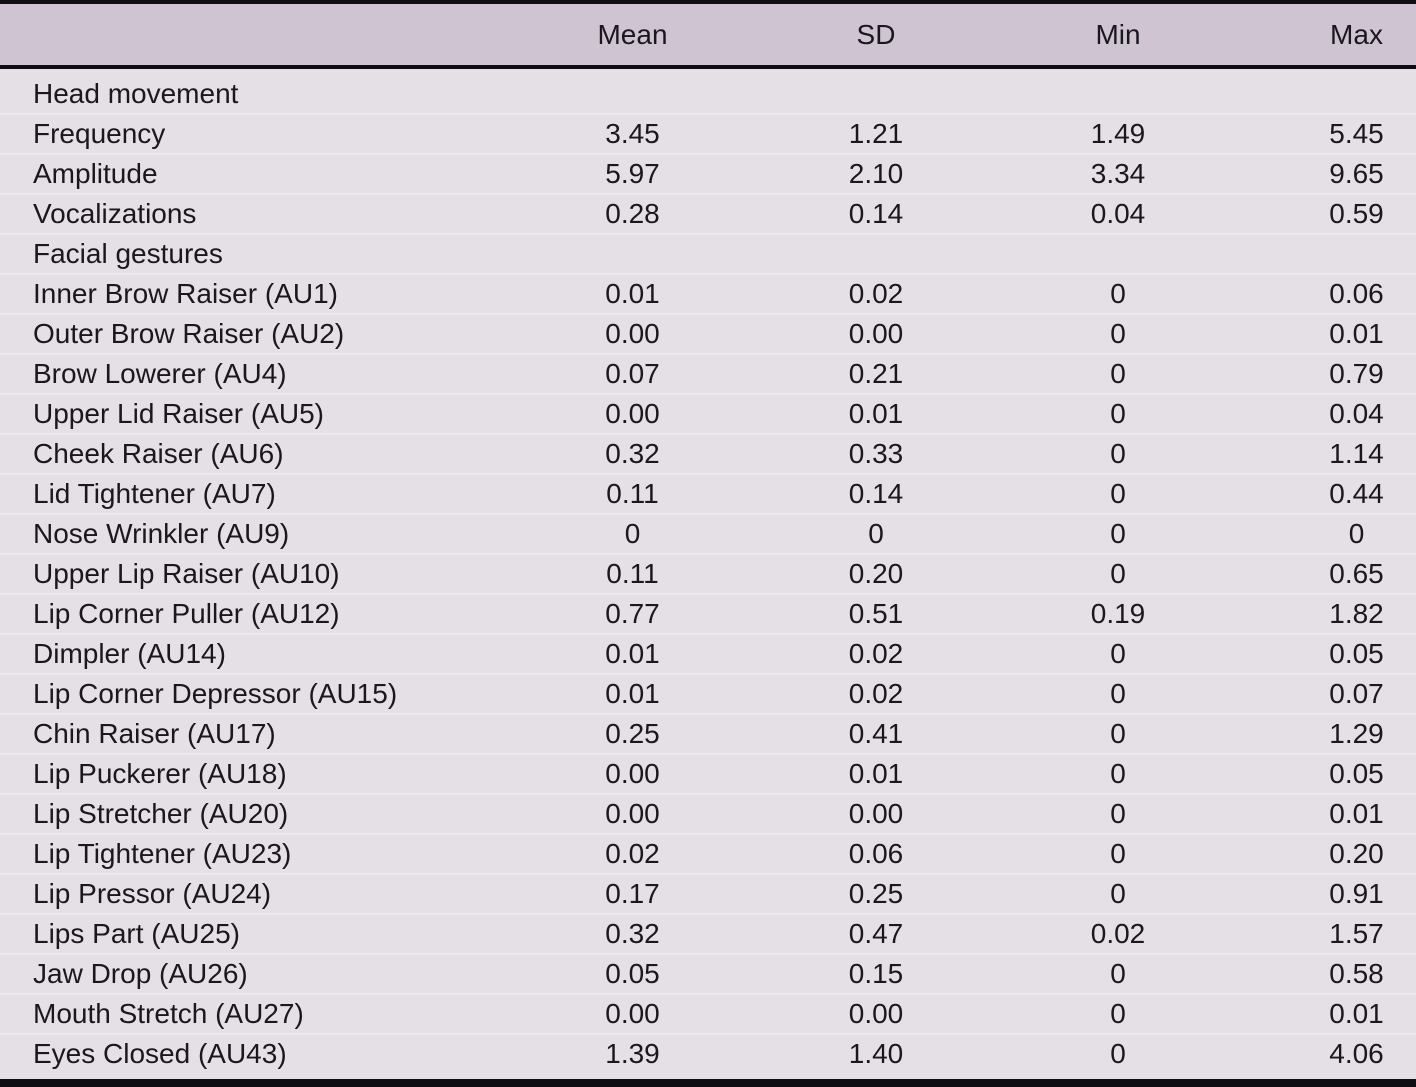  I want to click on table-row: Eyes Closed (AU43) 1.39 1.40 0 4.06, so click(708, 1056).